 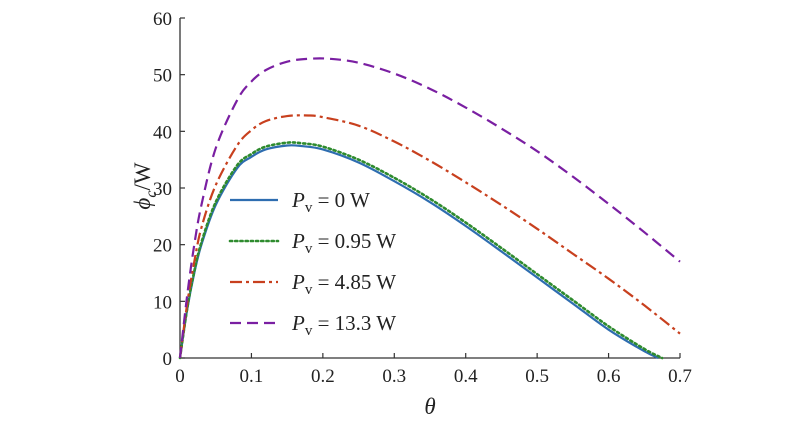 What do you see at coordinates (341, 200) in the screenshot?
I see `legend-value: = 0 W` at bounding box center [341, 200].